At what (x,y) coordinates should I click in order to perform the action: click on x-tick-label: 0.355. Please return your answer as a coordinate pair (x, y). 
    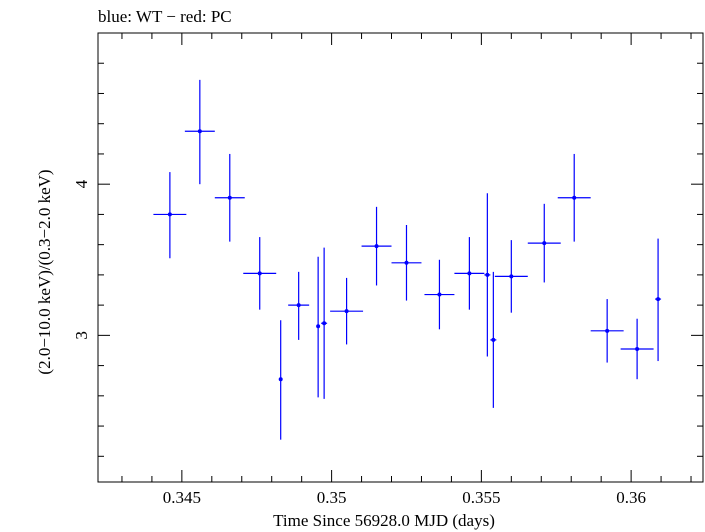
    Looking at the image, I should click on (481, 497).